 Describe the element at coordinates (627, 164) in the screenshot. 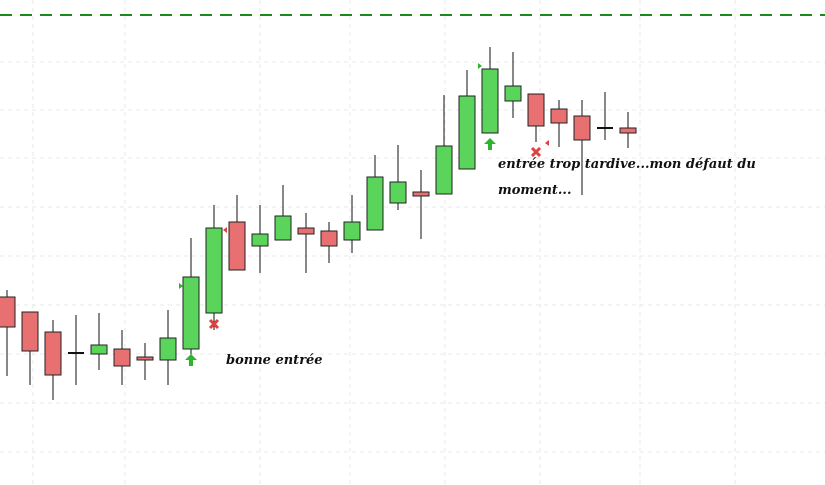

I see `annotation: entrée trop tardive...mon défaut du` at that location.